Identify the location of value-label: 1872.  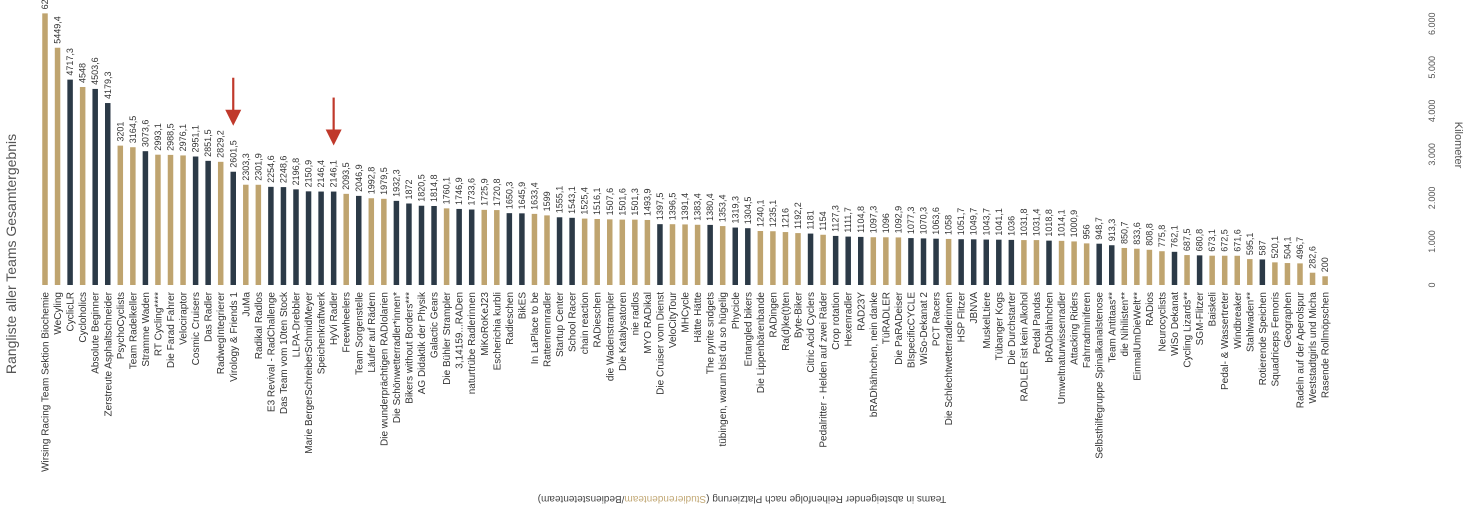
(409, 189).